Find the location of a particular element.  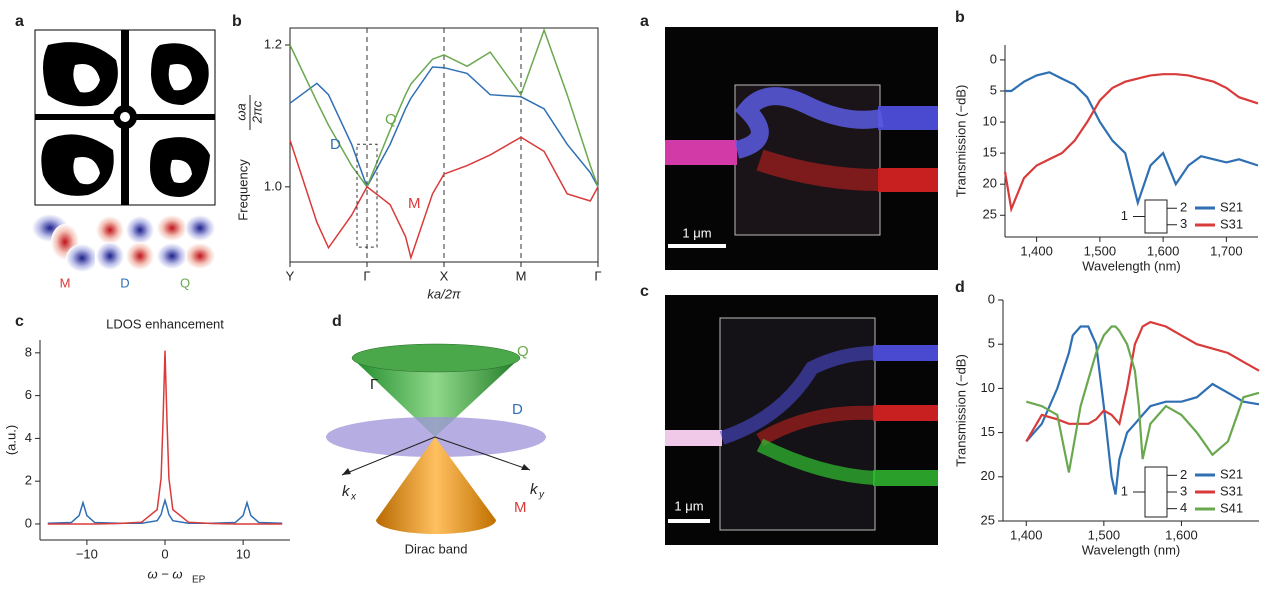

y-tick-label: 6 is located at coordinates (28, 394).